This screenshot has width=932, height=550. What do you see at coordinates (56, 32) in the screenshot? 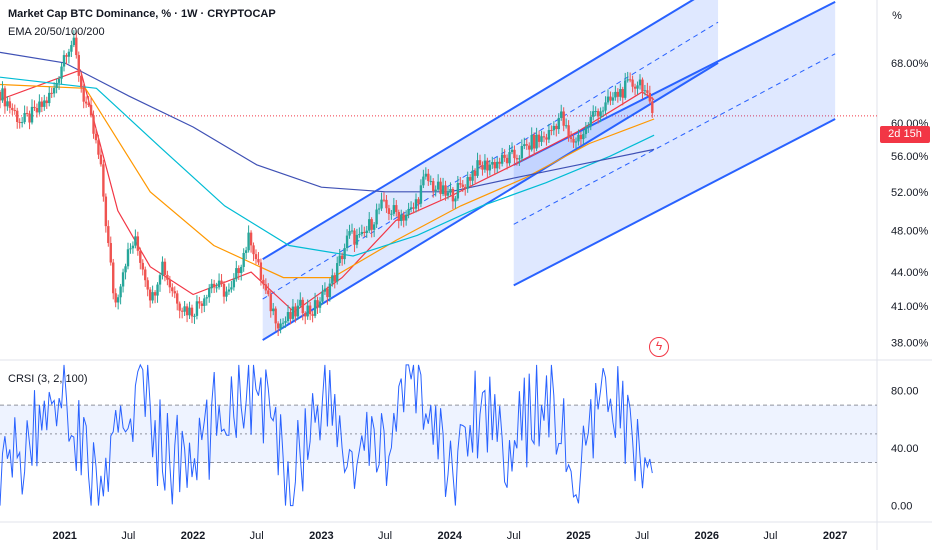
I see `ema-legend: EMA 20/50/100/200` at bounding box center [56, 32].